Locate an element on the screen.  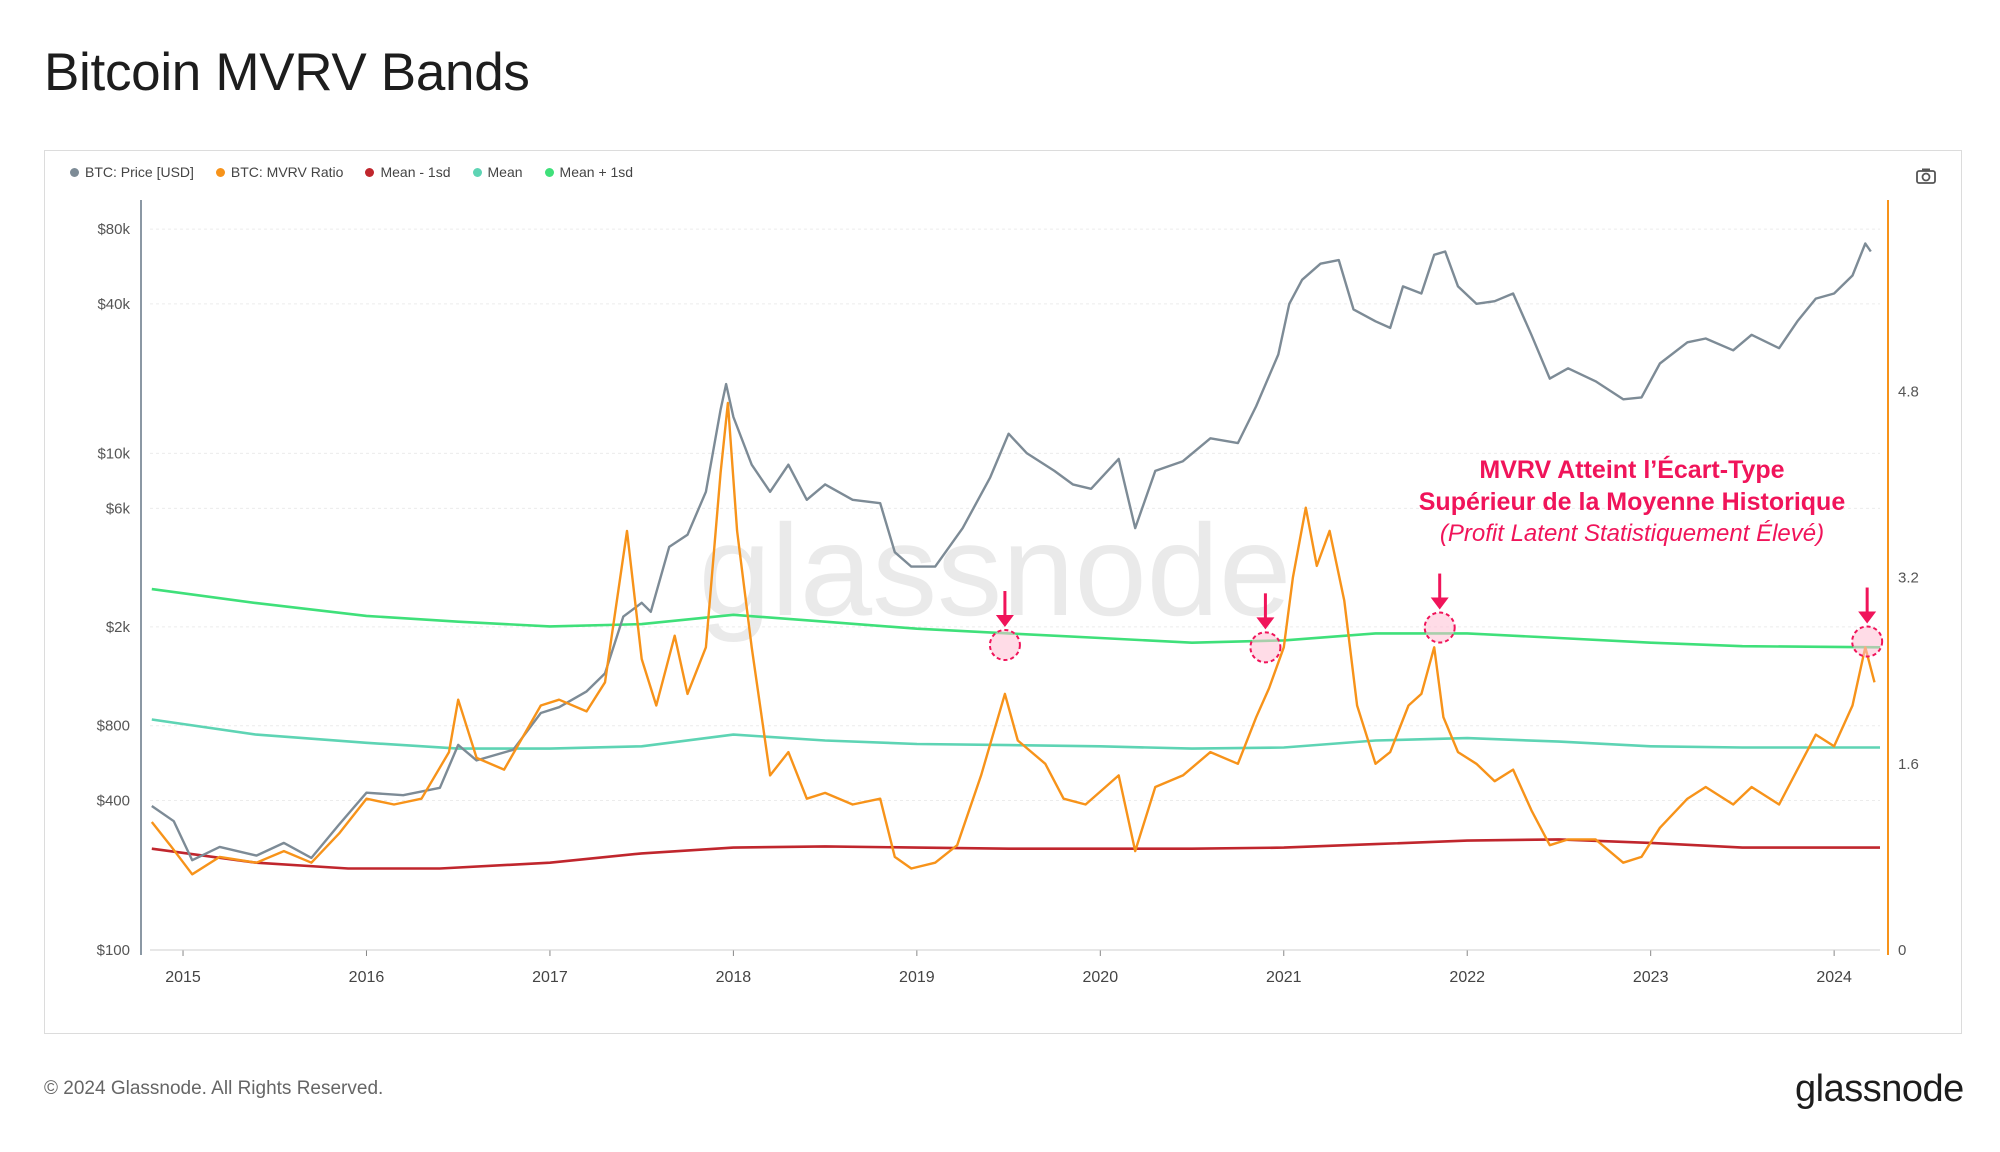
glassnode-logo: glassnode is located at coordinates (1879, 1089).